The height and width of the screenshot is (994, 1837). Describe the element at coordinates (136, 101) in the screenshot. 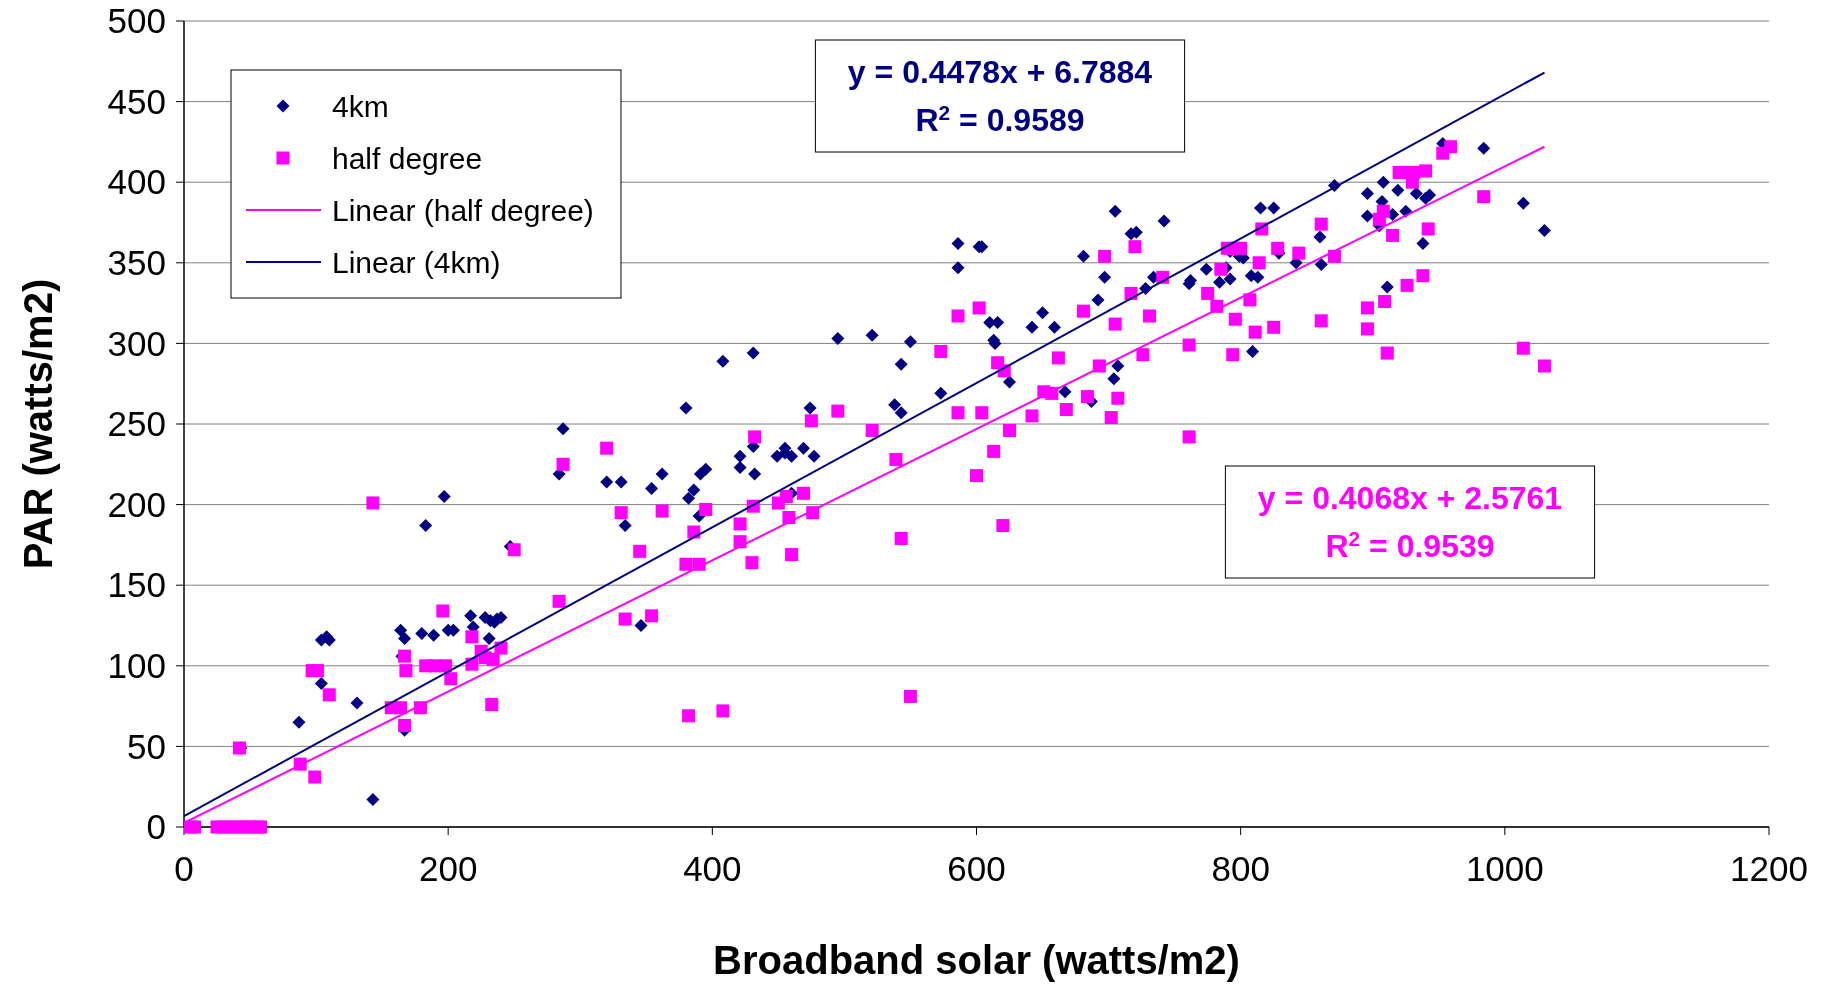

I see `y-tick-label: 450` at that location.